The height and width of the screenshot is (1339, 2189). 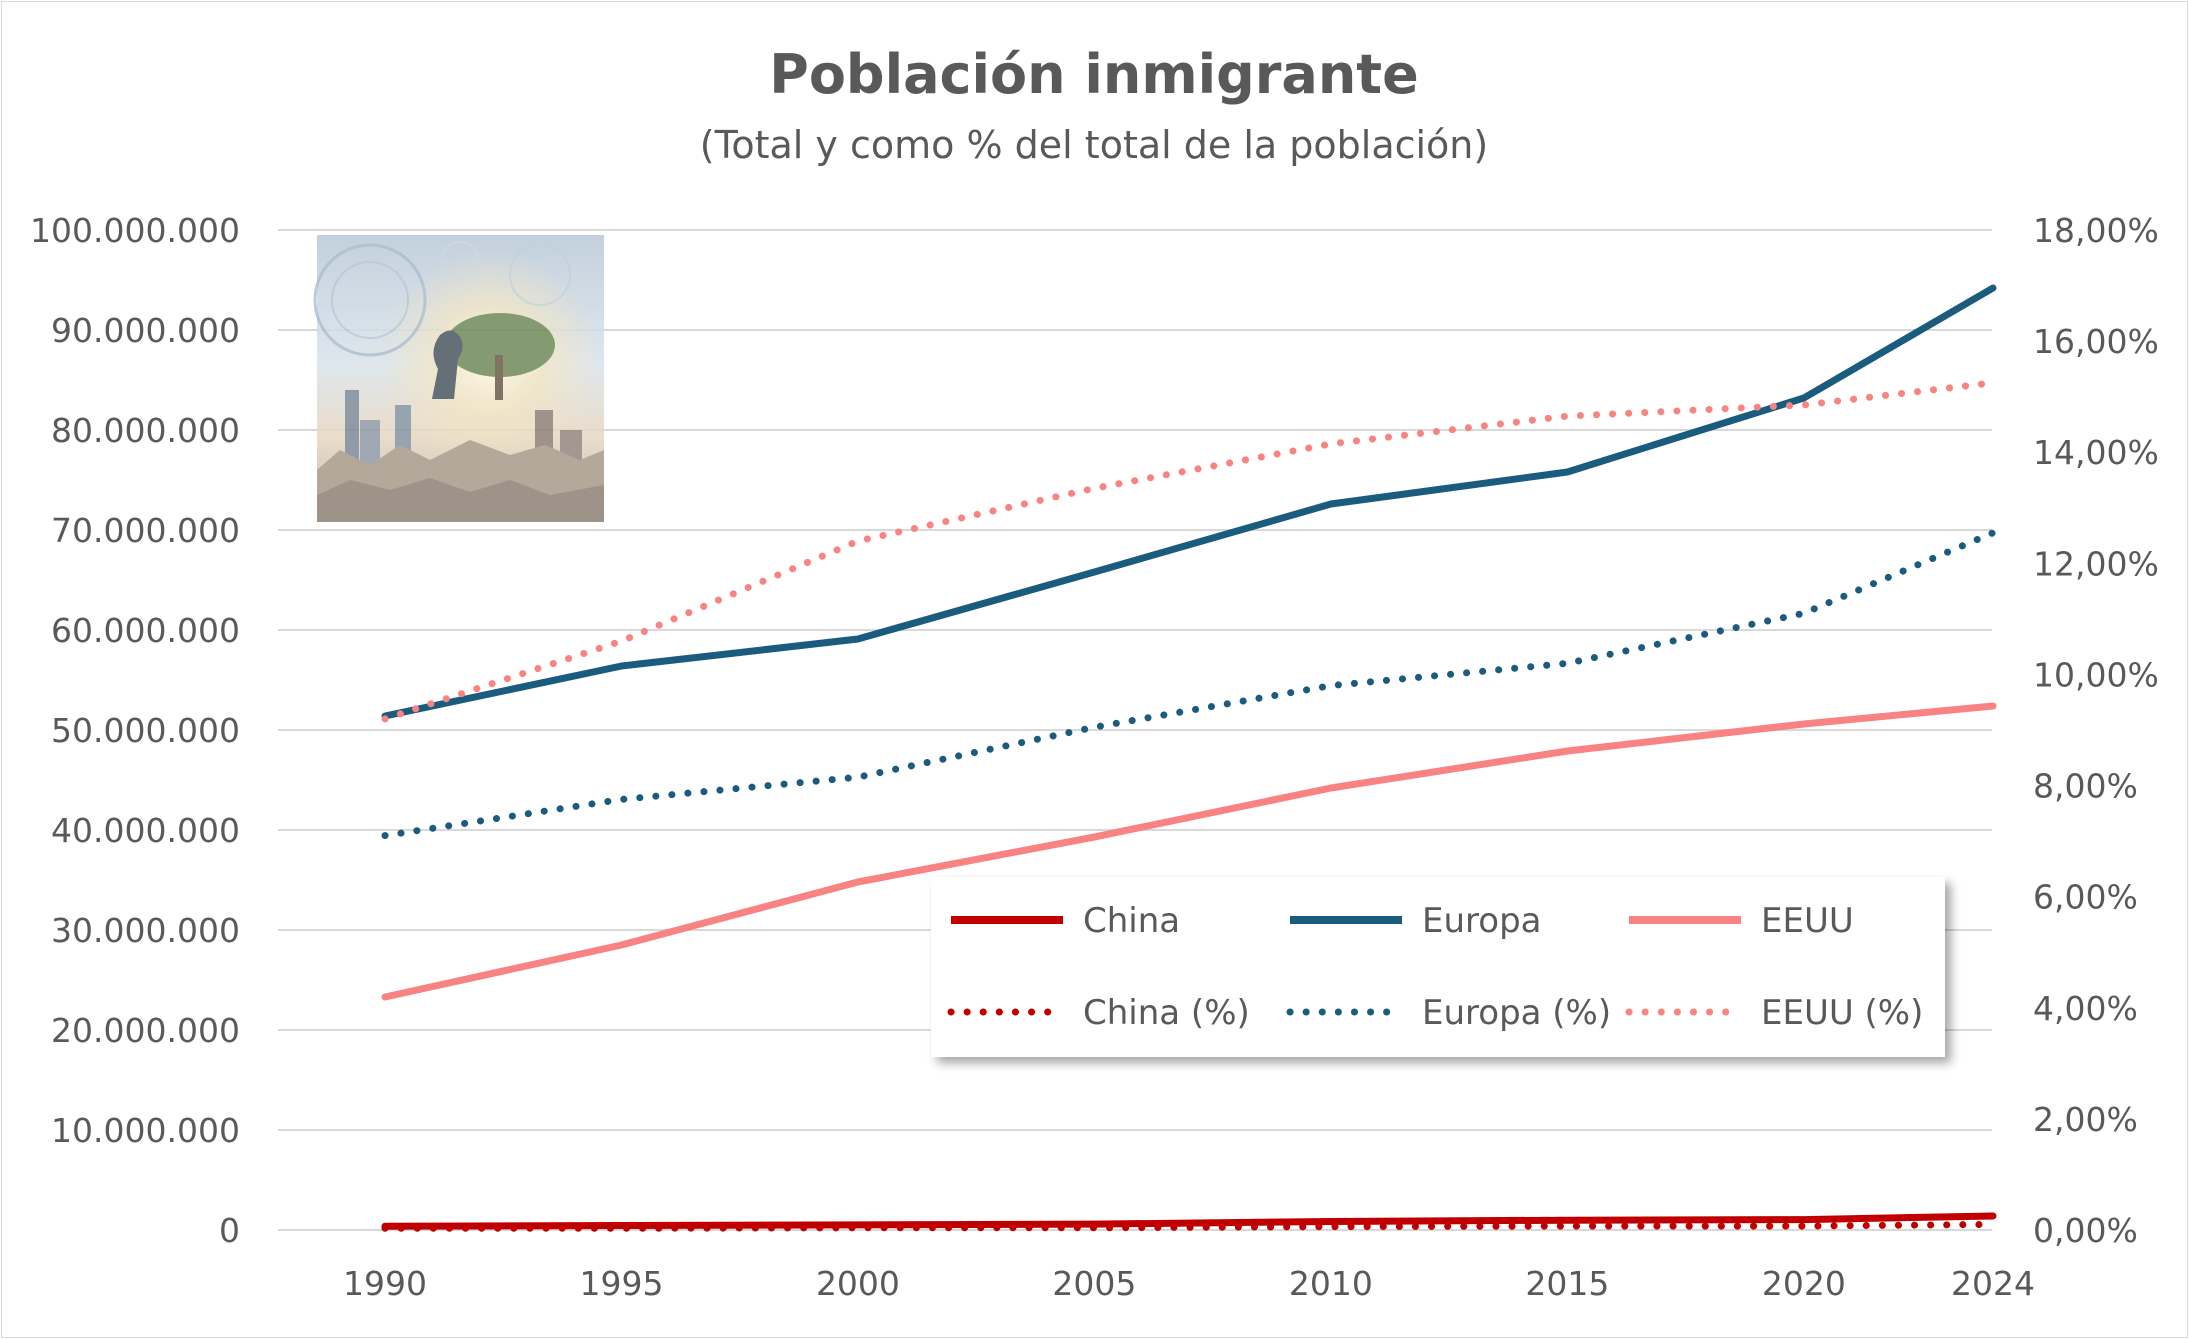 I want to click on x-tick-label: 2020, so click(x=1804, y=1283).